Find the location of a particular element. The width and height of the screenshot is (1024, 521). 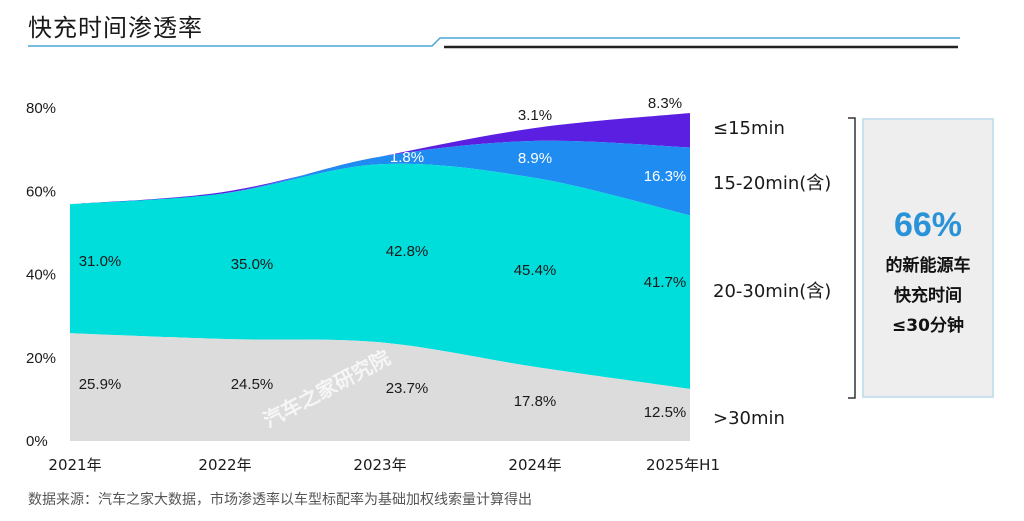

y-tick-label: 80% is located at coordinates (41, 108).